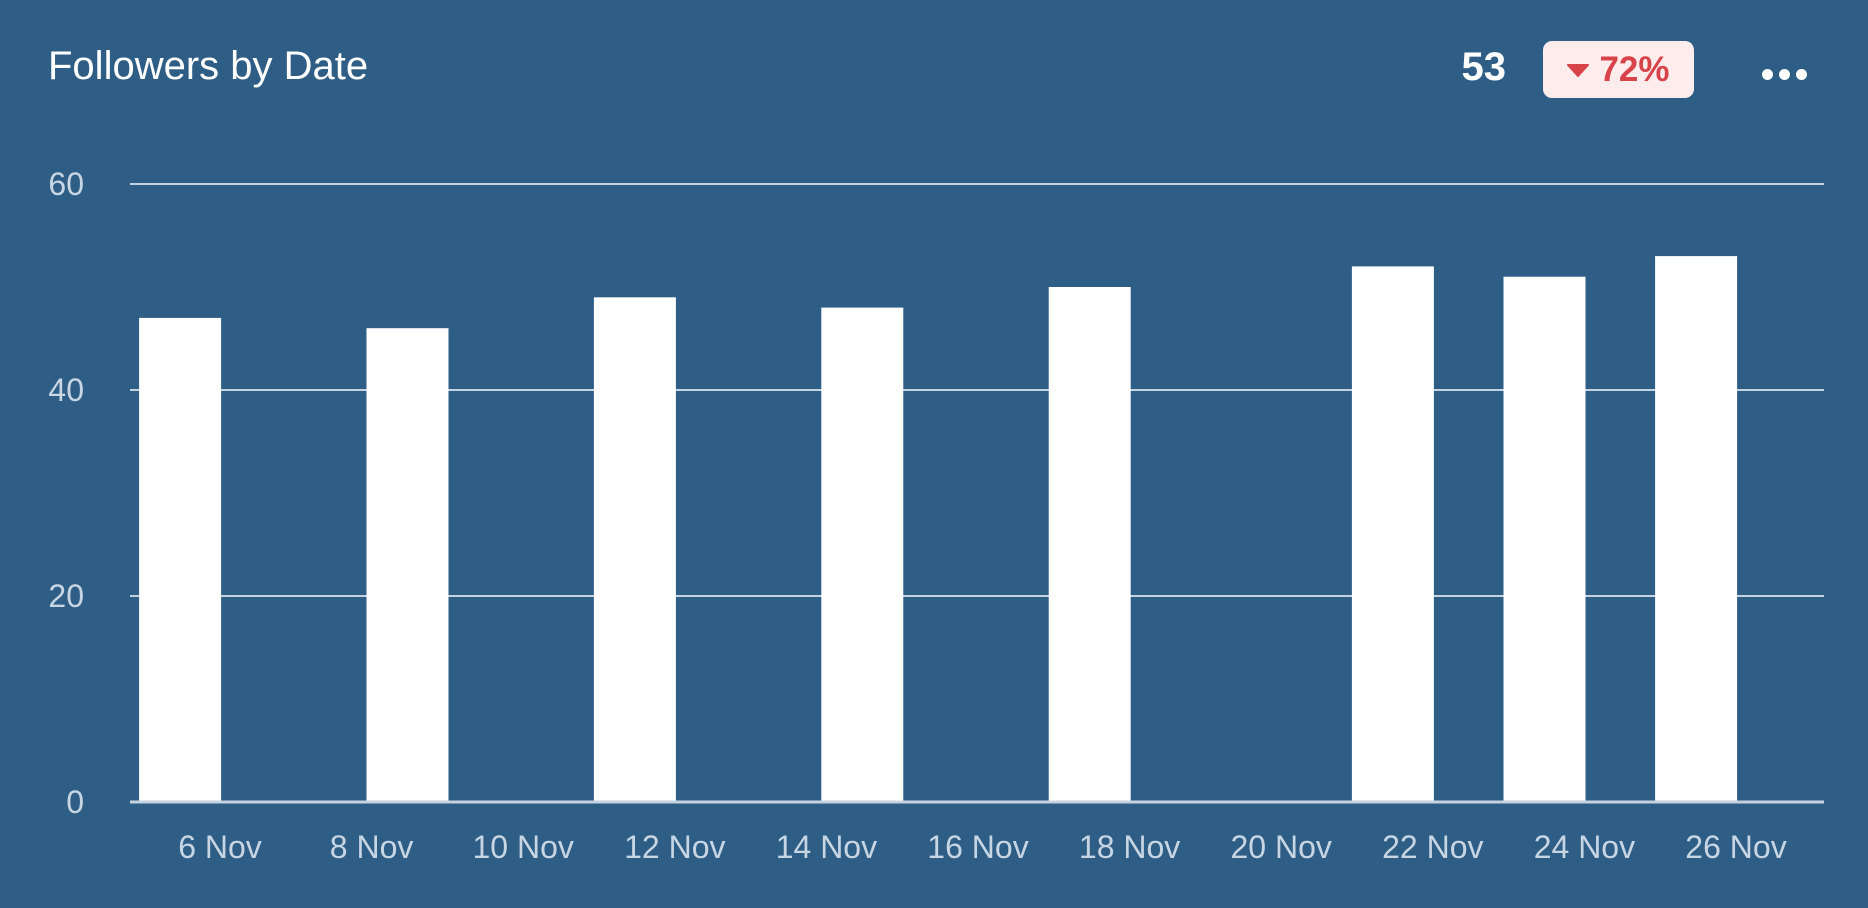 The height and width of the screenshot is (908, 1868). I want to click on total-value: 53, so click(1484, 67).